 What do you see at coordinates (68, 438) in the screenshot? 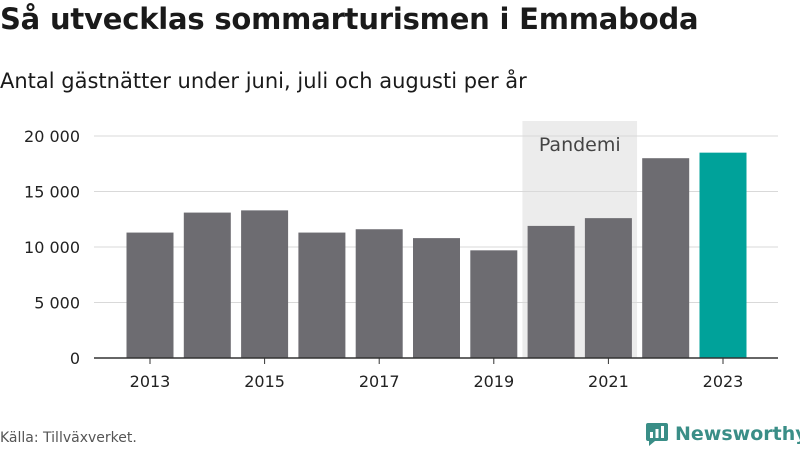
I see `source-note: Källa: Tillväxverket.` at bounding box center [68, 438].